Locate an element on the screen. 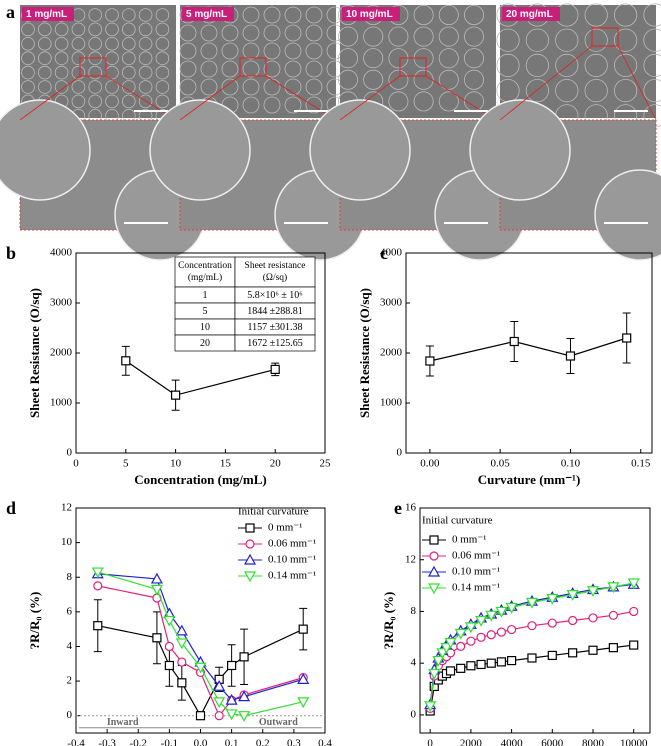 The width and height of the screenshot is (661, 746). y-tick-label: 4000 is located at coordinates (61, 253).